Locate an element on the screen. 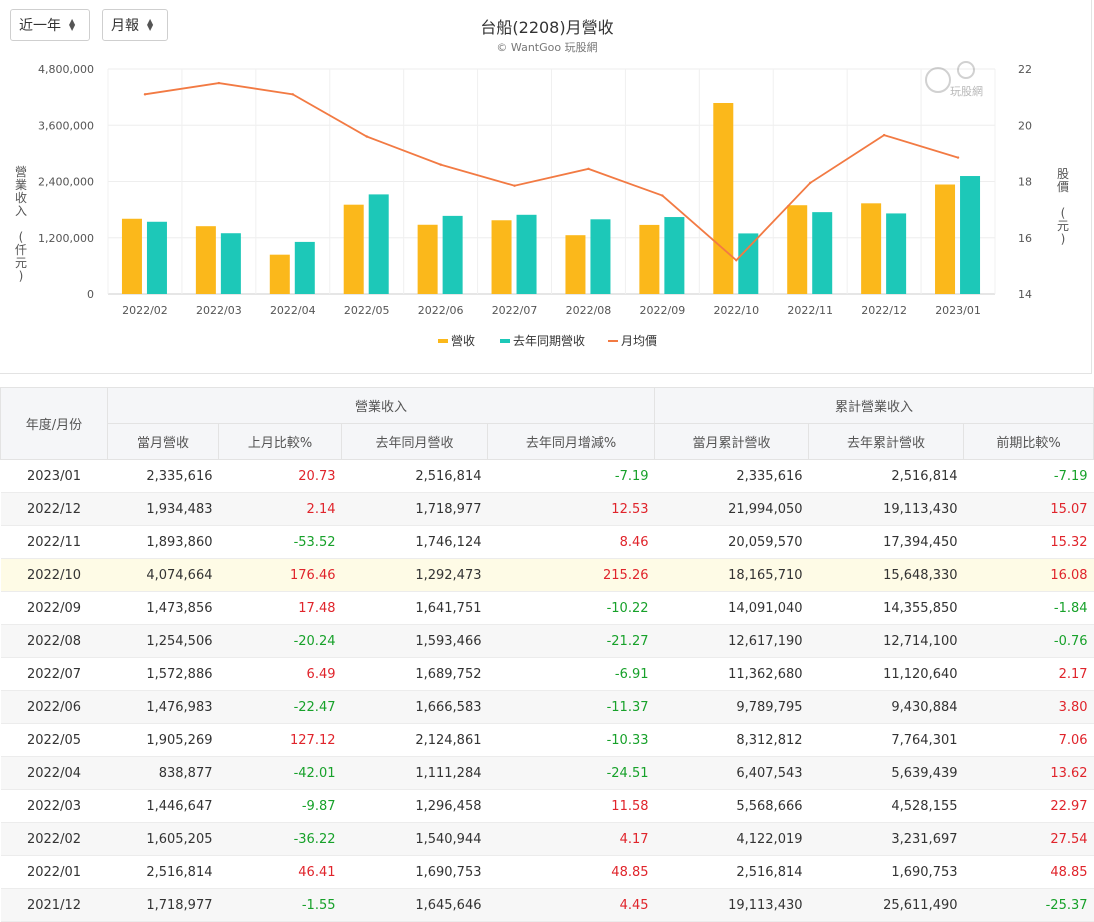 The image size is (1094, 922). table-cell: 1,292,473 is located at coordinates (414, 575).